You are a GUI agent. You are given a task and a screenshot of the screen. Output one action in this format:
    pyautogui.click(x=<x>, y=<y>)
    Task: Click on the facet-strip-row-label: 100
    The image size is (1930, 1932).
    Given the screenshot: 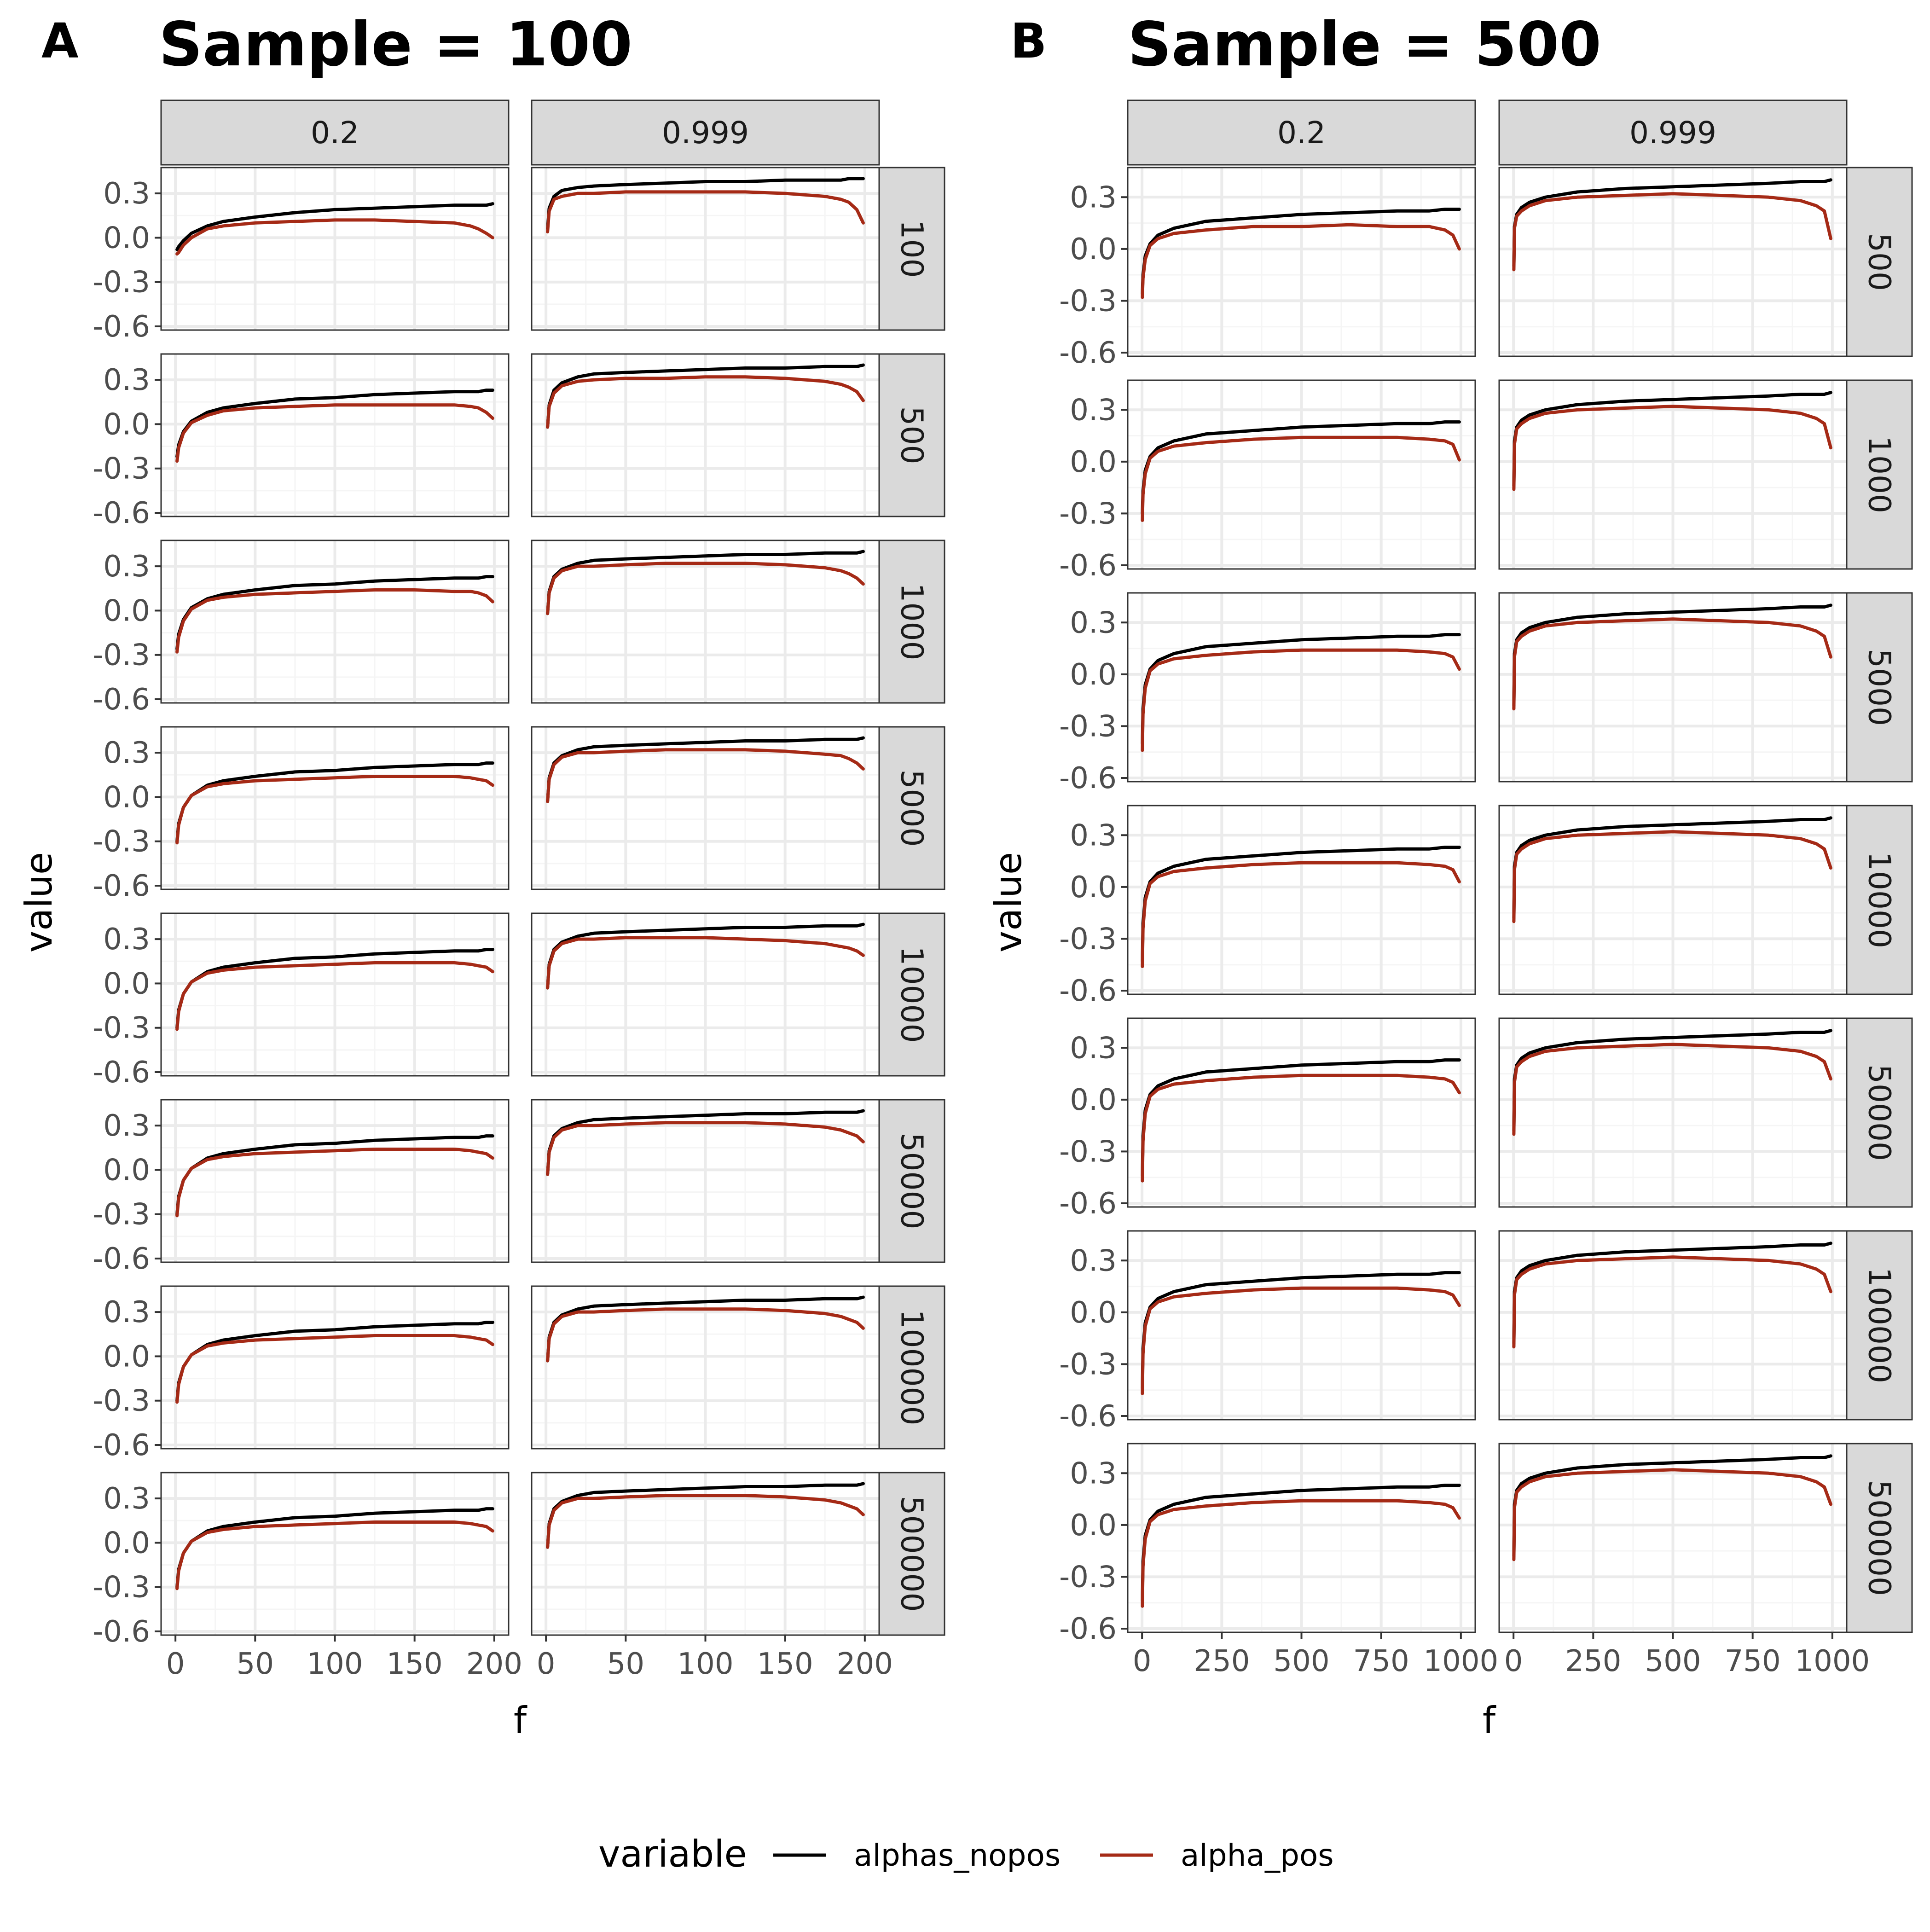 What is the action you would take?
    pyautogui.click(x=912, y=249)
    